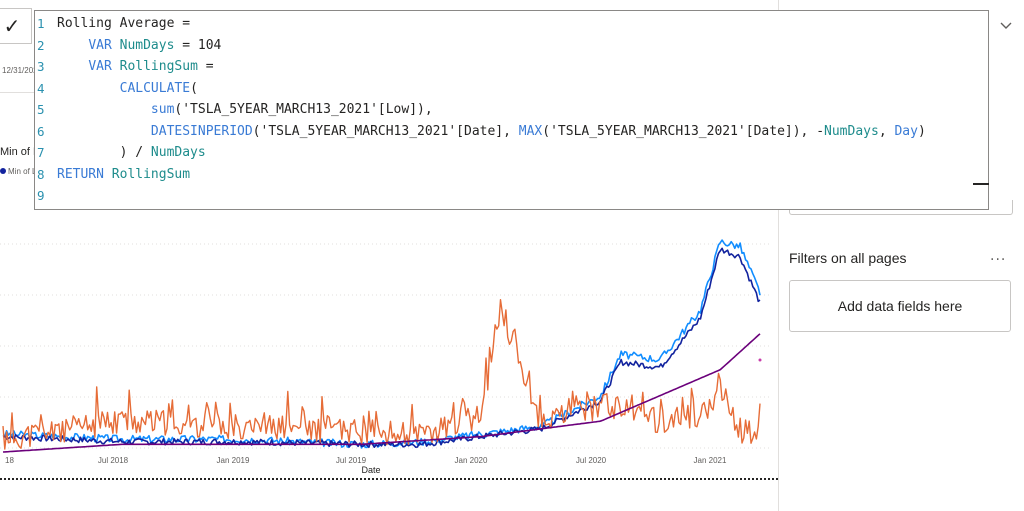 This screenshot has width=1024, height=511. I want to click on code-line: 2 VAR NumDays = 104, so click(511, 46).